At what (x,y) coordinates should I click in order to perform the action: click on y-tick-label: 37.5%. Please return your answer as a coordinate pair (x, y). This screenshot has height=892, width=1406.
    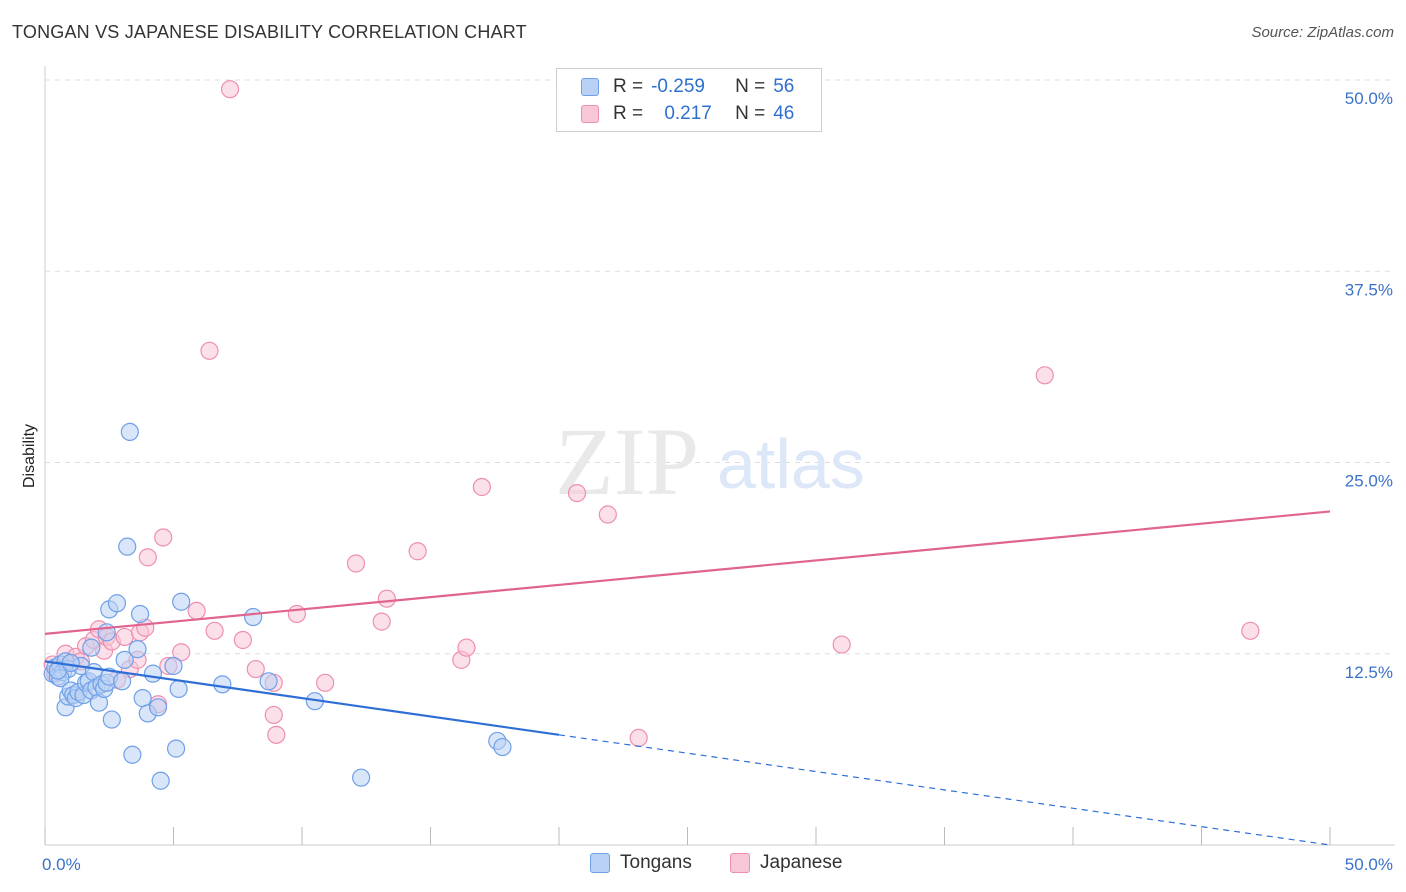
    Looking at the image, I should click on (1369, 289).